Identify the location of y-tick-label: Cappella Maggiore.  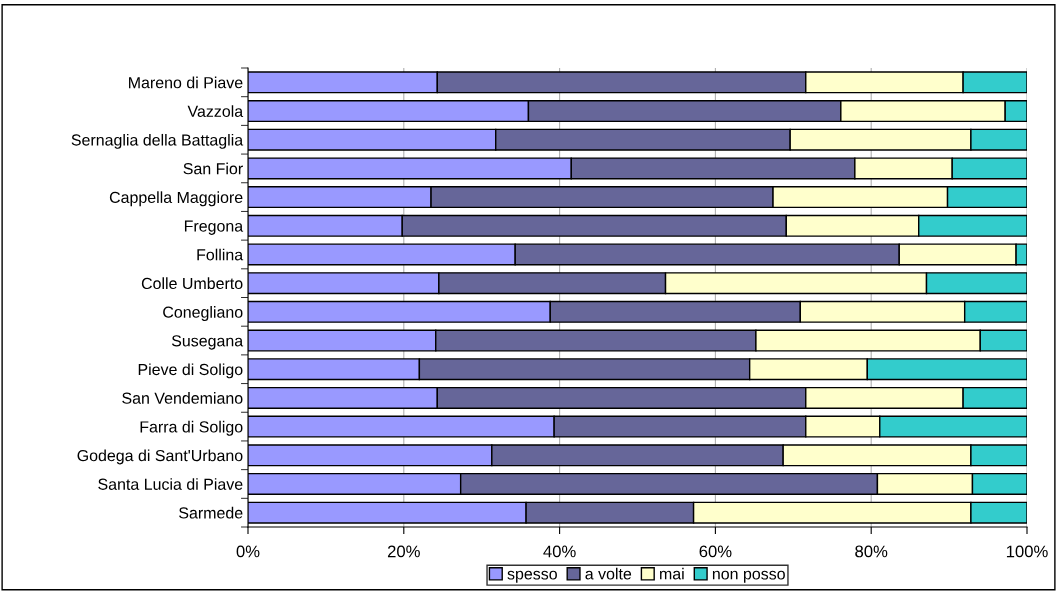
(176, 199).